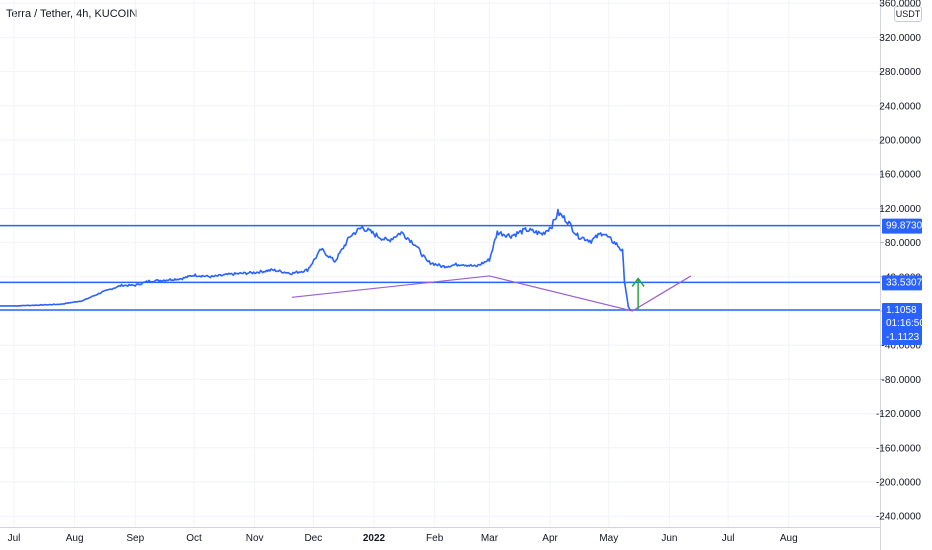  Describe the element at coordinates (638, 294) in the screenshot. I see `up-arrow` at that location.